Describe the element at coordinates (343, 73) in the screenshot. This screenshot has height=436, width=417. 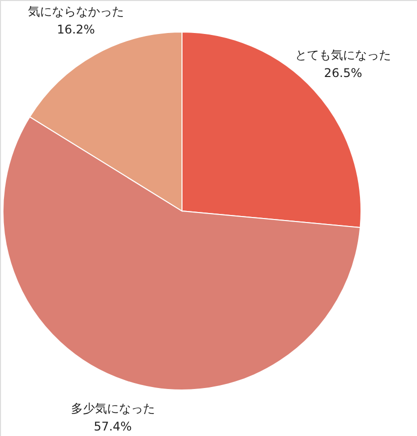
I see `data-label: 26.5%` at that location.